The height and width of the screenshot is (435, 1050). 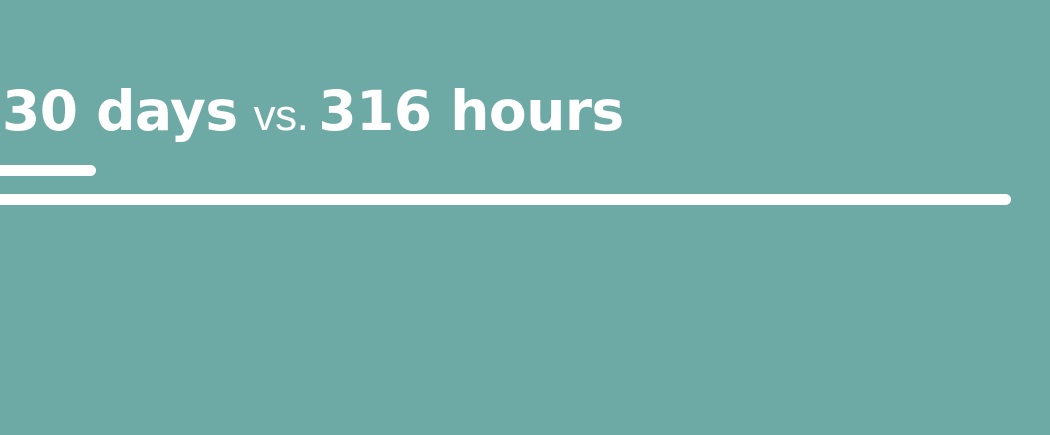 What do you see at coordinates (281, 115) in the screenshot?
I see `versus-label: vs.` at bounding box center [281, 115].